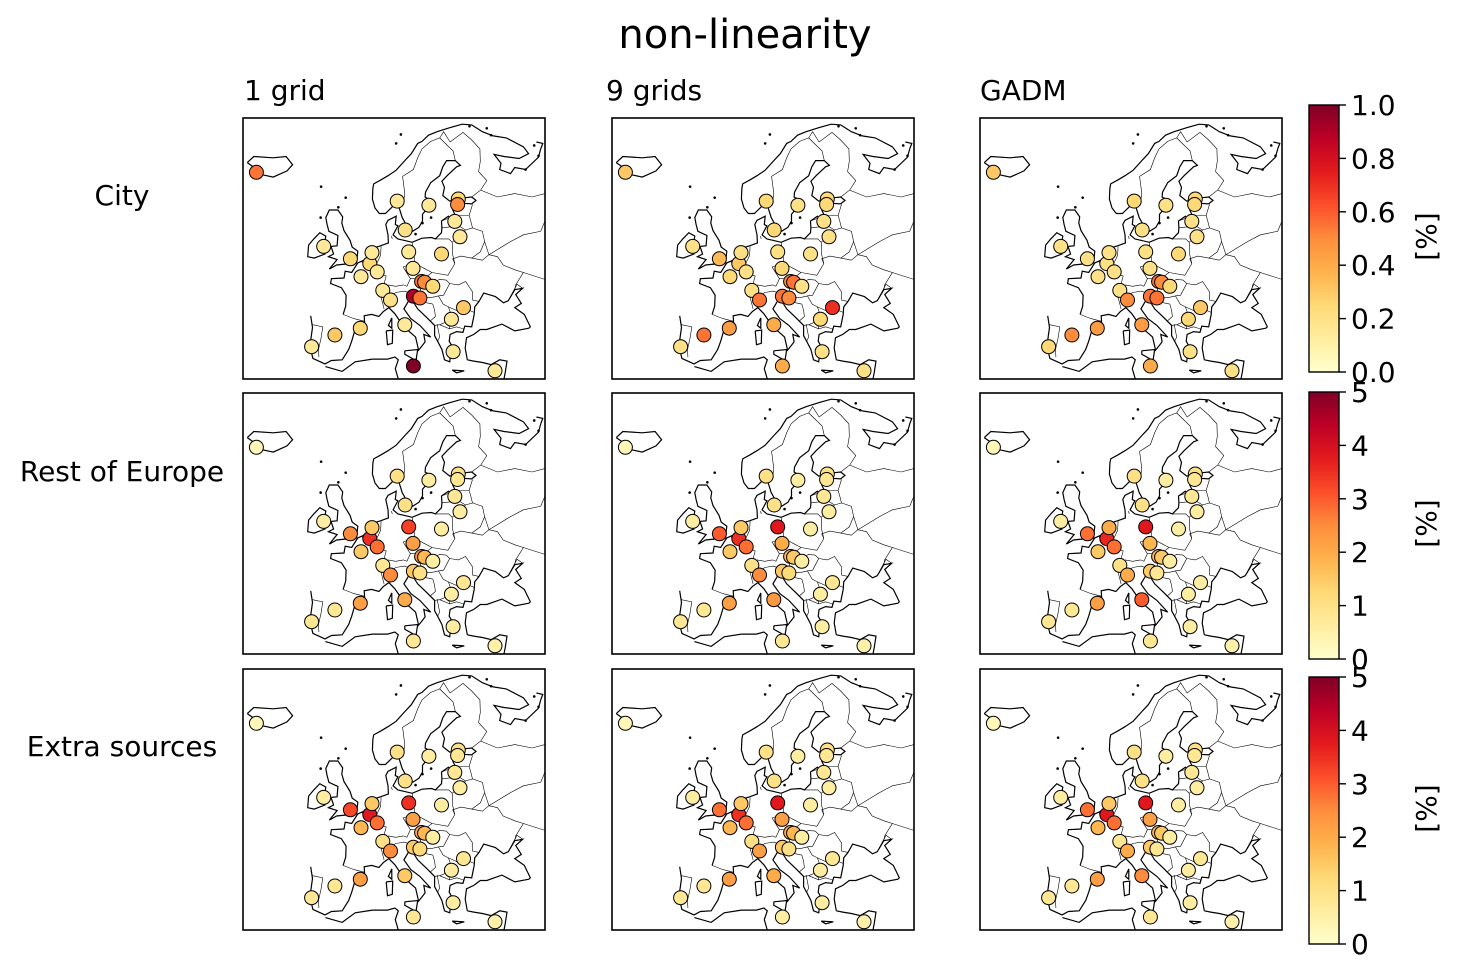  What do you see at coordinates (1146, 803) in the screenshot?
I see `city-marker-berlin` at bounding box center [1146, 803].